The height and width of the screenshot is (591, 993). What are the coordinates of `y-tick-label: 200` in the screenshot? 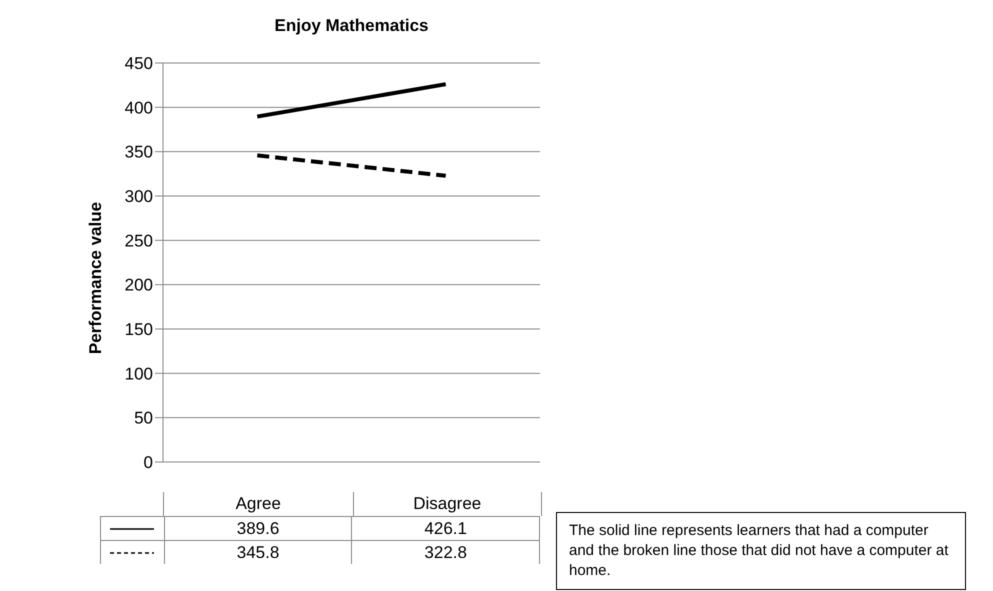 It's located at (138, 285).